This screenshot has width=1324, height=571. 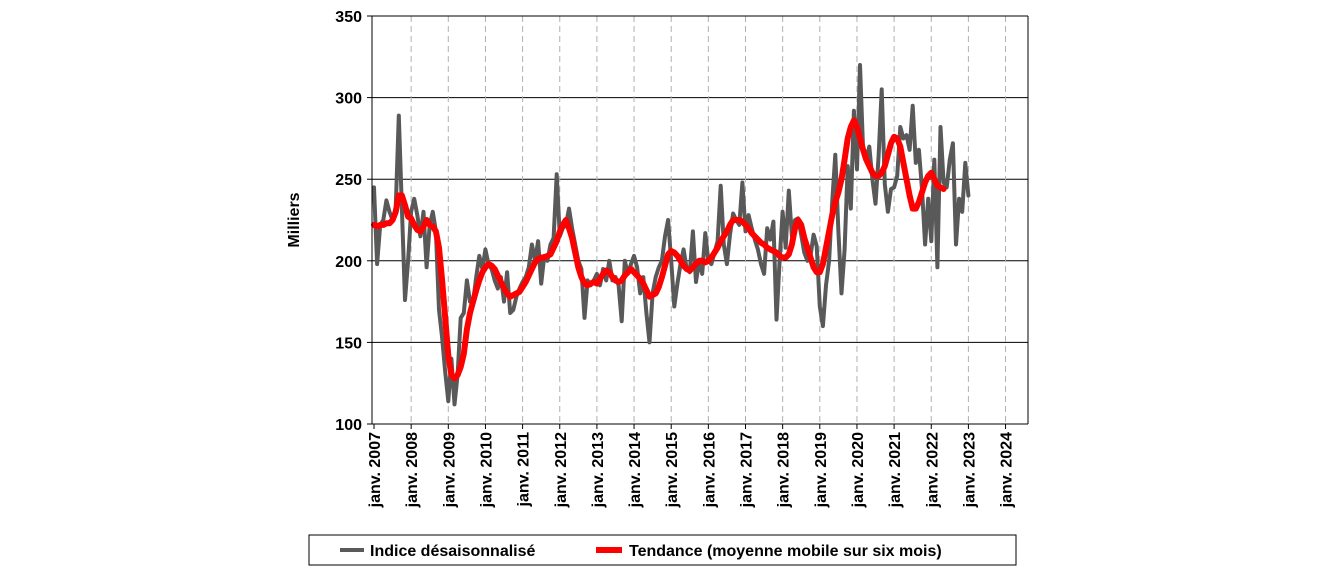 What do you see at coordinates (294, 219) in the screenshot?
I see `y-axis-label: Milliers` at bounding box center [294, 219].